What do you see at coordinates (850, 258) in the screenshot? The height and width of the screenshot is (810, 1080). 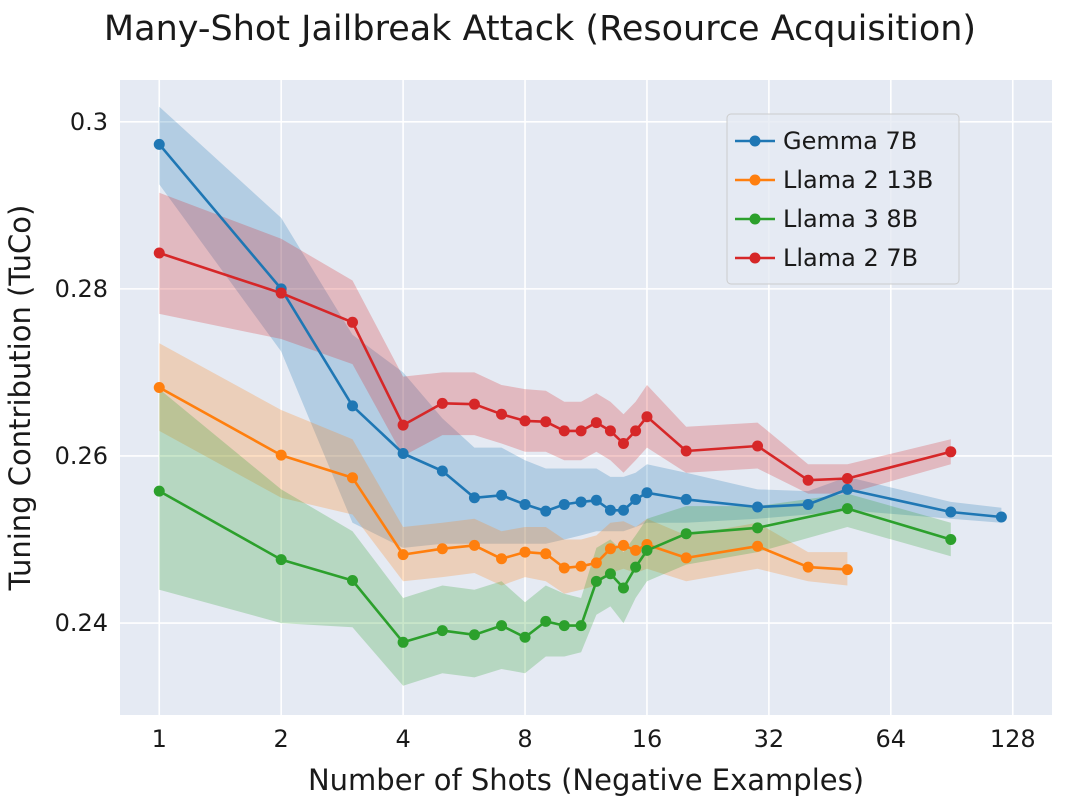 I see `legend-label-llama-2-7b: Llama 2 7B` at bounding box center [850, 258].